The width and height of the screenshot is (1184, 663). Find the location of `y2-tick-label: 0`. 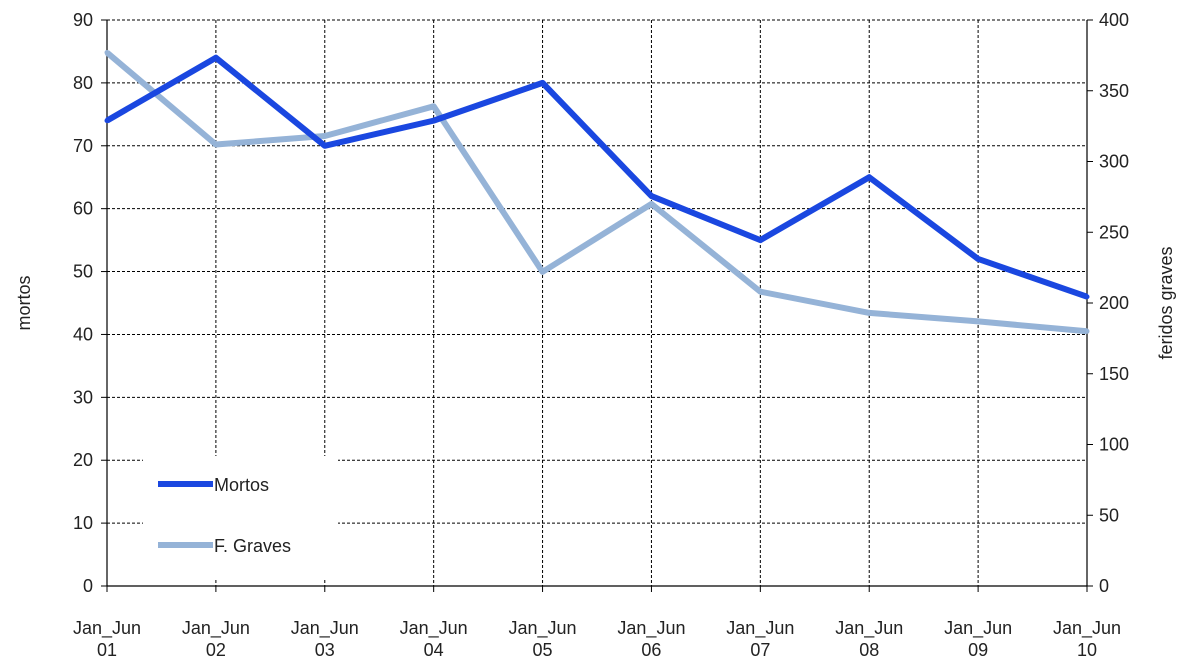

y2-tick-label: 0 is located at coordinates (1104, 586).